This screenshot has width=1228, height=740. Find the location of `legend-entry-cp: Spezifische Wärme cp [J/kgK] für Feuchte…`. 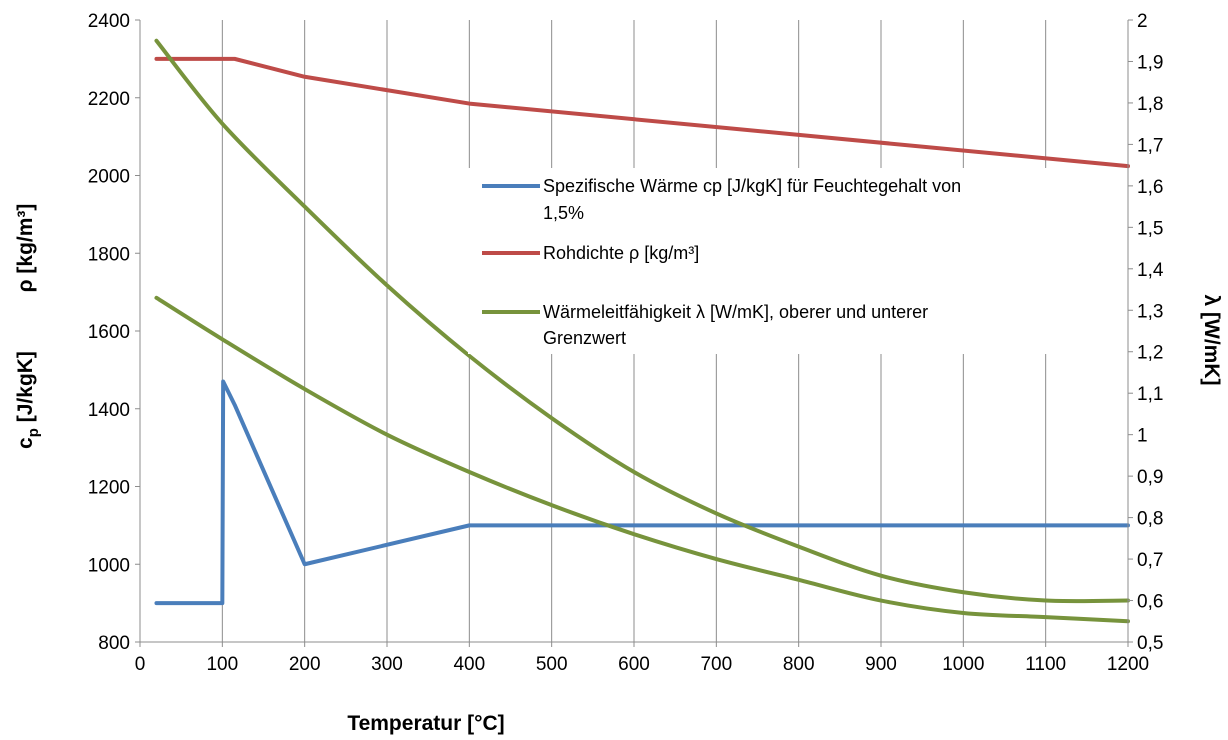

legend-entry-cp: Spezifische Wärme cp [J/kgK] für Feuchte… is located at coordinates (721, 199).